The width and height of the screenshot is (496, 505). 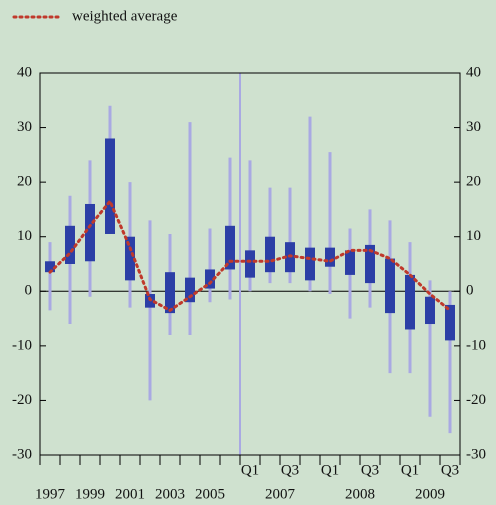 I want to click on y-tick-label: 30, so click(x=24, y=127).